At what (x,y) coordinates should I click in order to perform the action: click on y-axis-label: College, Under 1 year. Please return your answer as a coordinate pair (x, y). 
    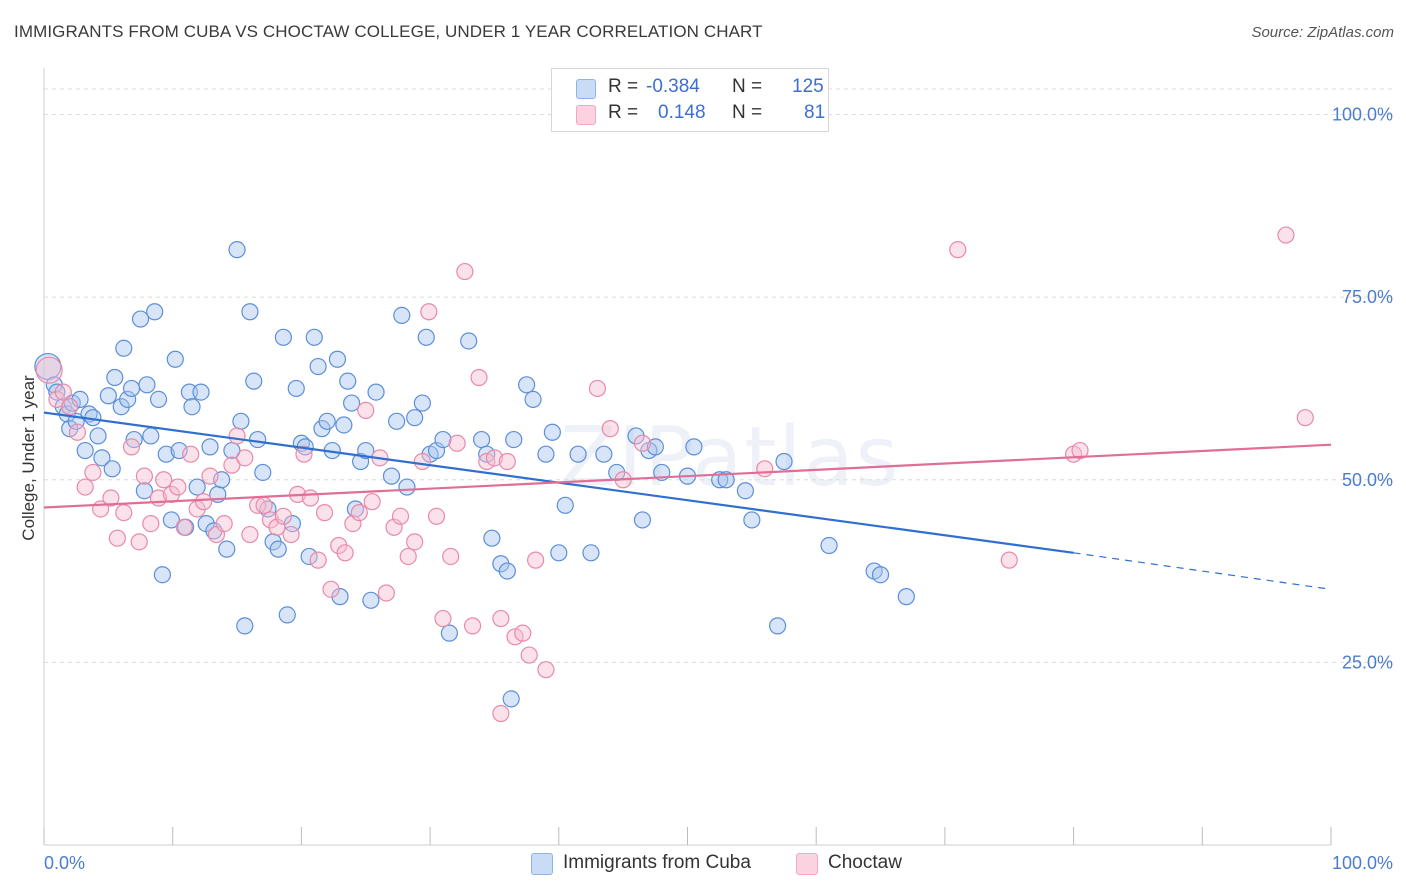
    Looking at the image, I should click on (28, 458).